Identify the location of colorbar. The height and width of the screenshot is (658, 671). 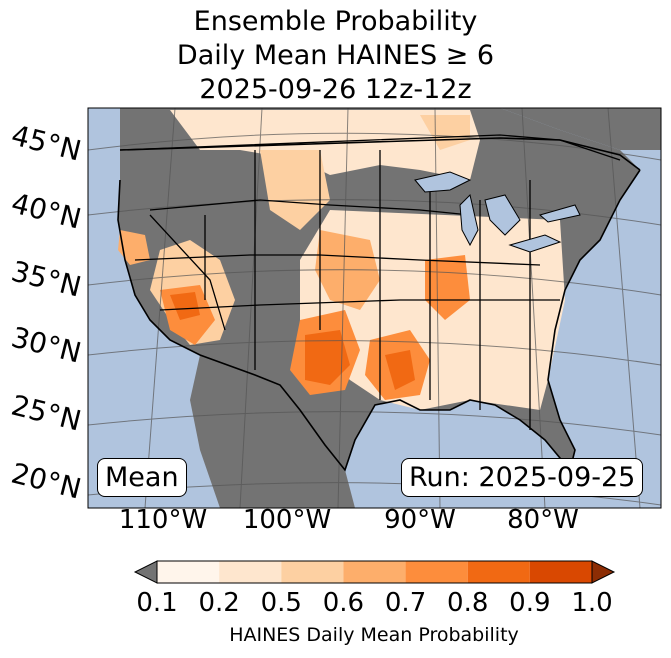
(374, 572).